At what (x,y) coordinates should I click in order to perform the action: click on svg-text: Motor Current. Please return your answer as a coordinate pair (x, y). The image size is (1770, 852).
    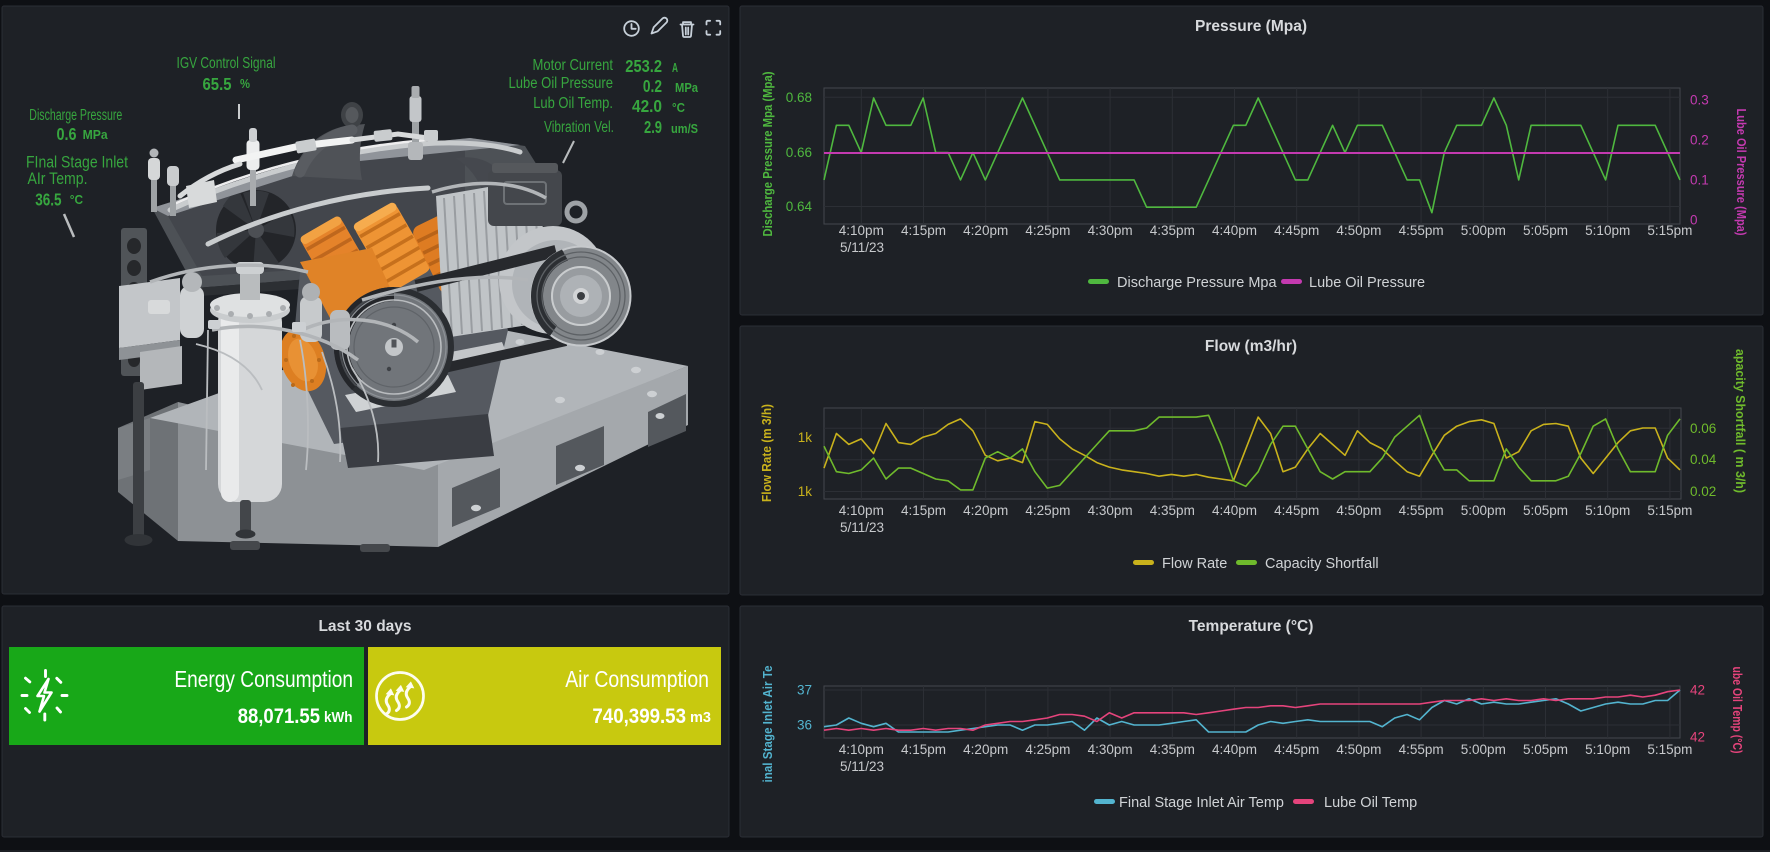
    Looking at the image, I should click on (573, 65).